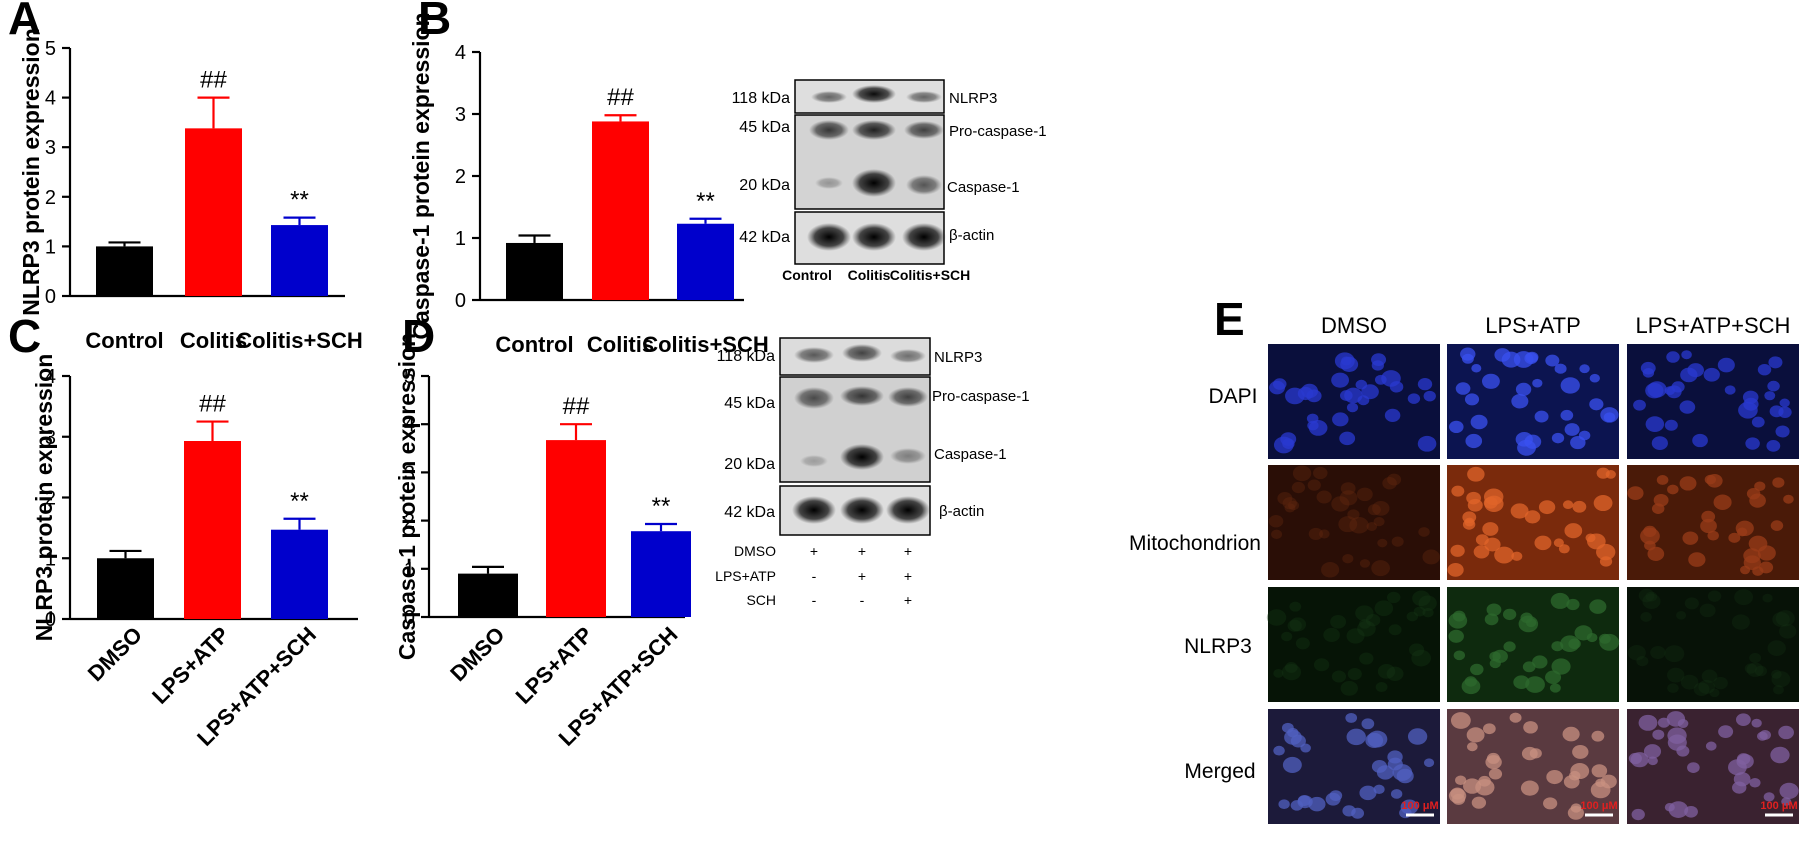 The width and height of the screenshot is (1810, 865). Describe the element at coordinates (764, 237) in the screenshot. I see `kda-label: 42 kDa` at that location.